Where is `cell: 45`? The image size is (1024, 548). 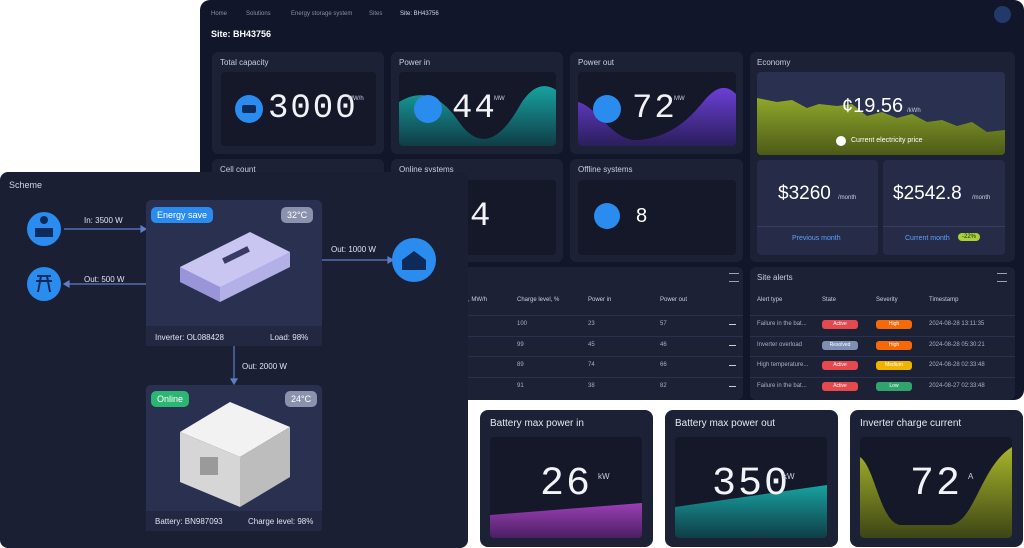 cell: 45 is located at coordinates (591, 344).